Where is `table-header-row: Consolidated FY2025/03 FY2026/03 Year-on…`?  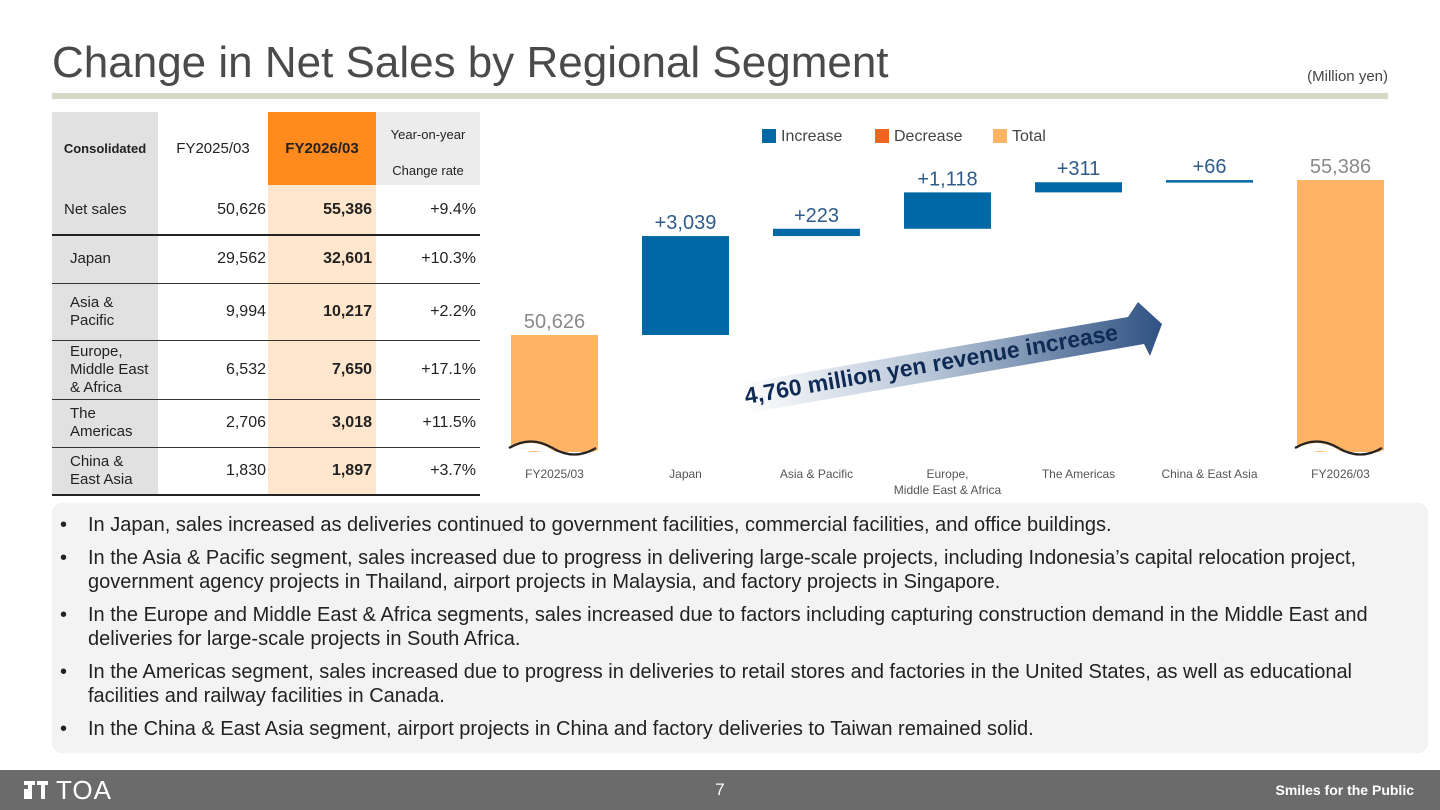
table-header-row: Consolidated FY2025/03 FY2026/03 Year-on… is located at coordinates (266, 148).